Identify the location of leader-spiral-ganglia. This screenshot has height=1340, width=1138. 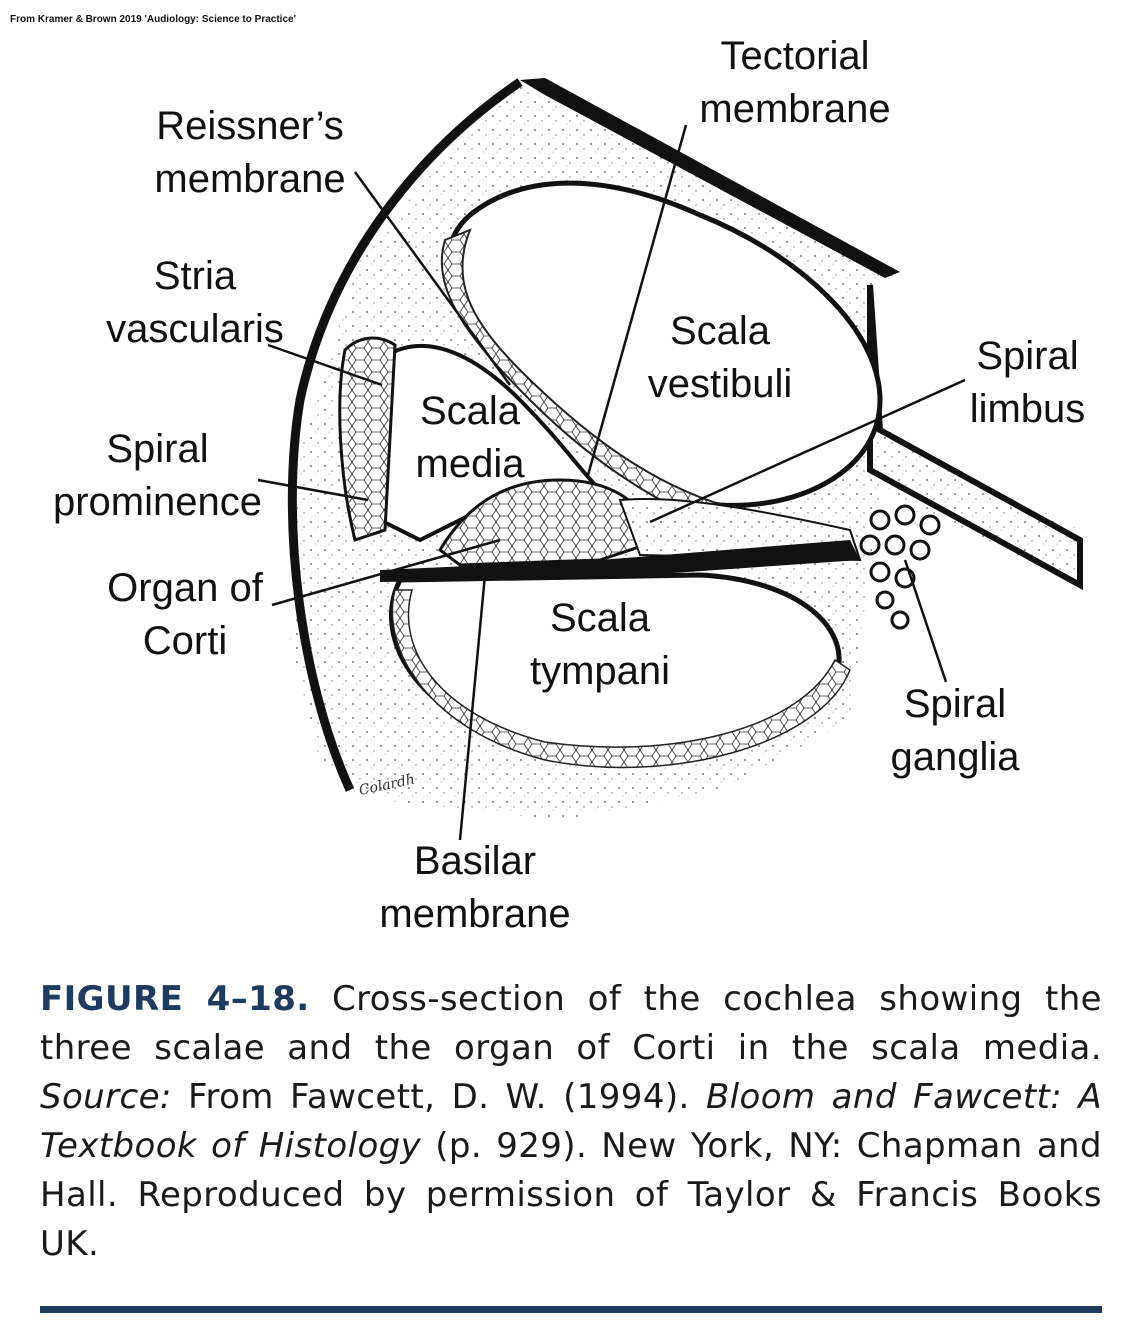
(925, 621).